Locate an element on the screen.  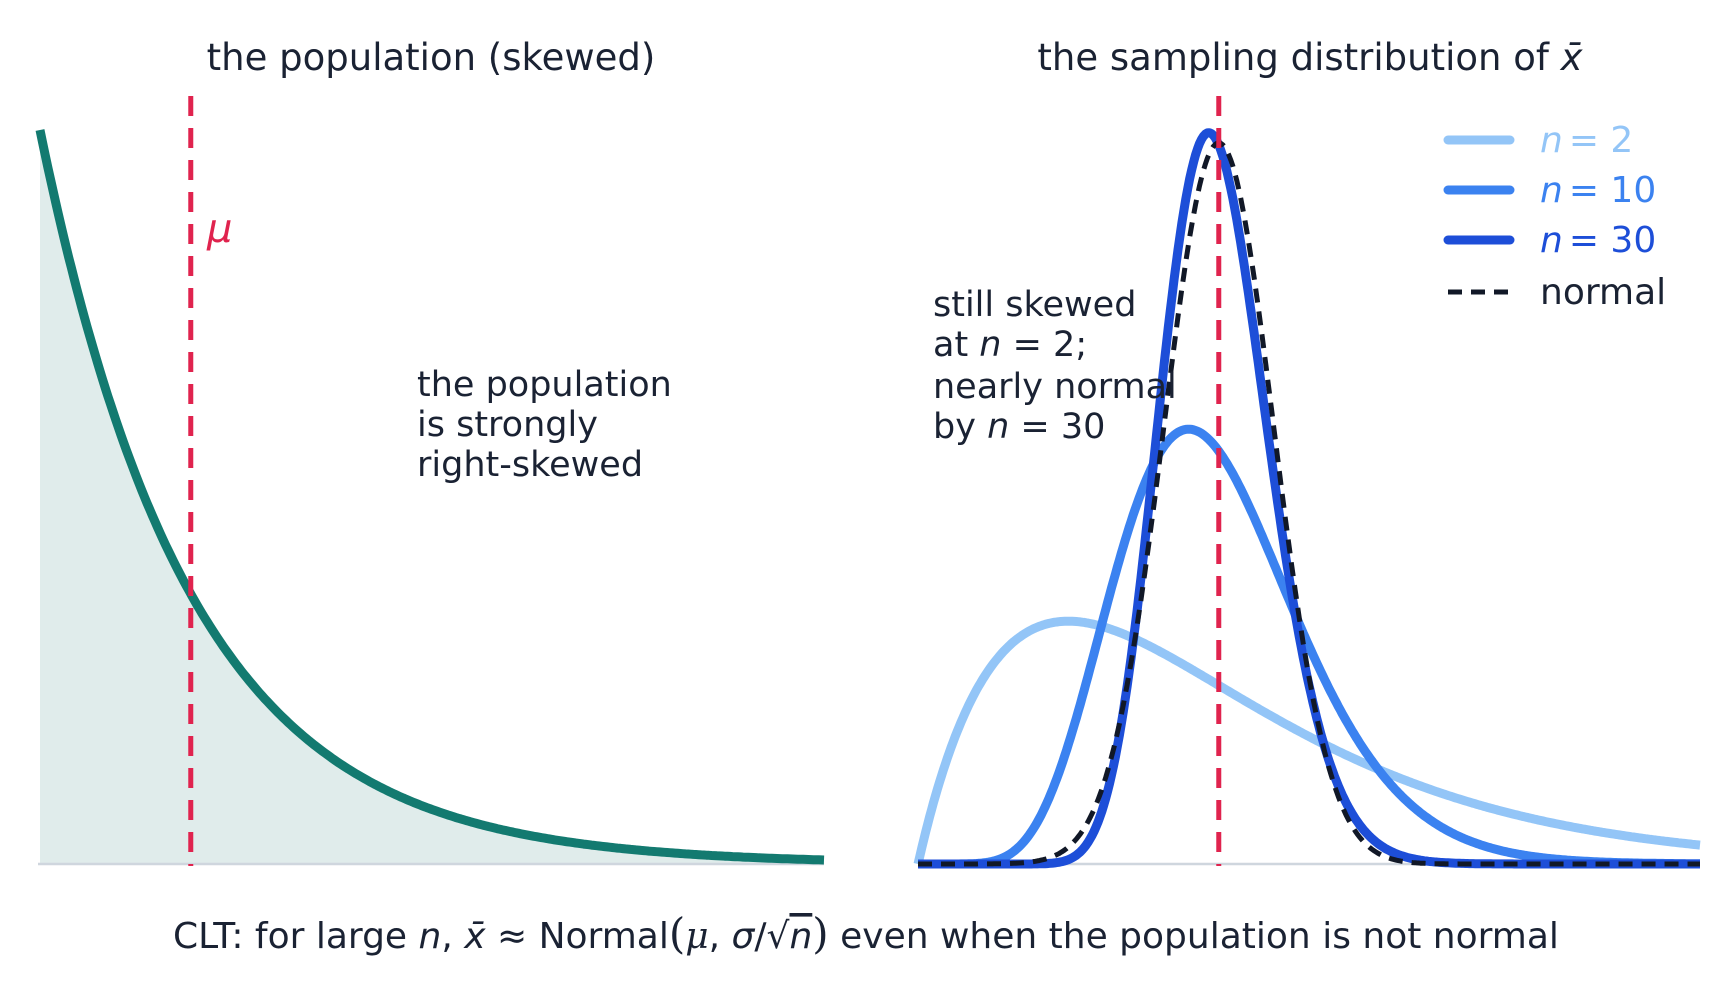
legend-label-n2: n = 2 is located at coordinates (1586, 140).